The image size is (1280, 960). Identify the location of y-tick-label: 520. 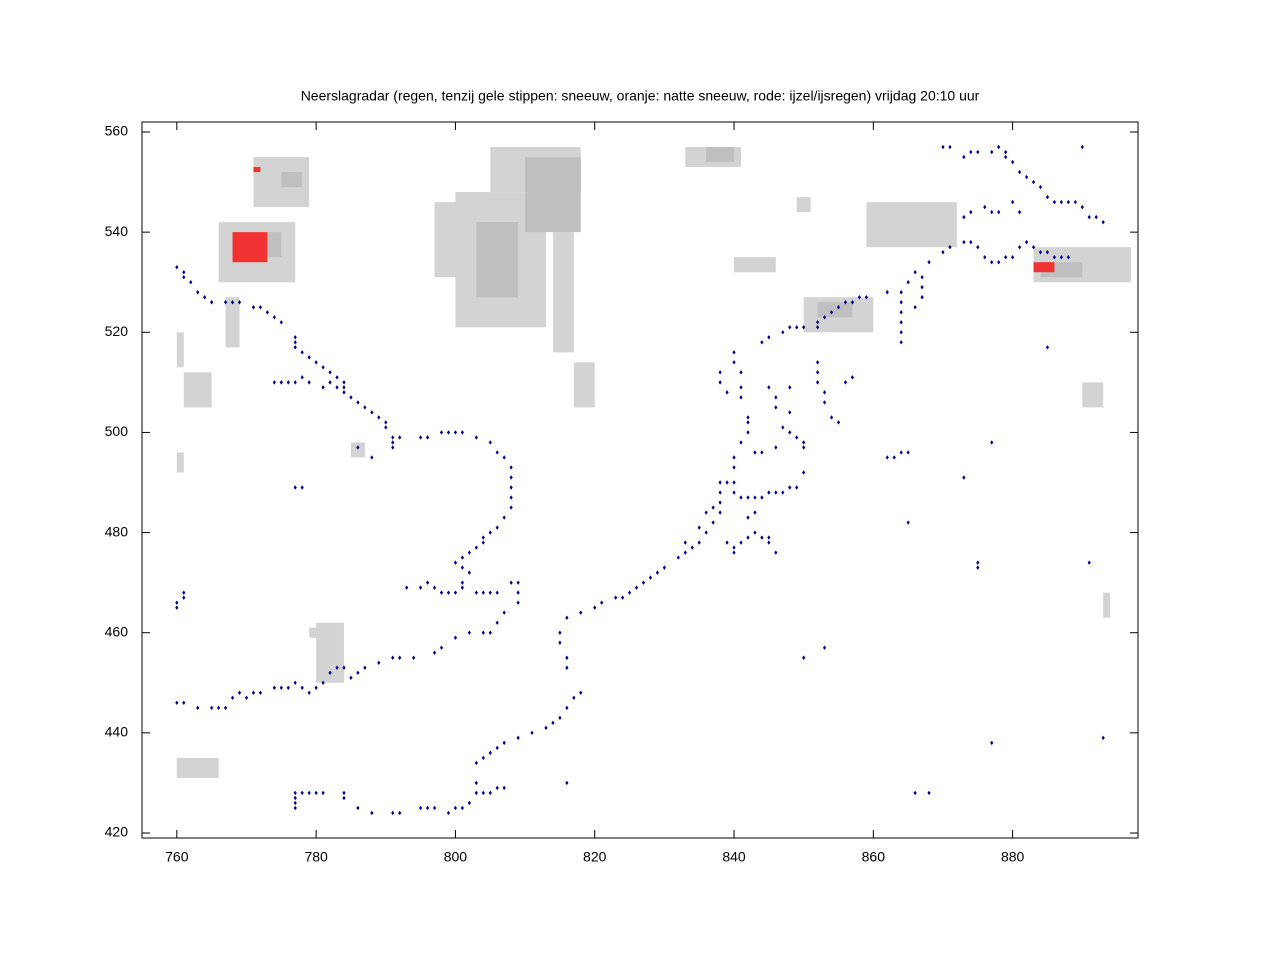
(117, 331).